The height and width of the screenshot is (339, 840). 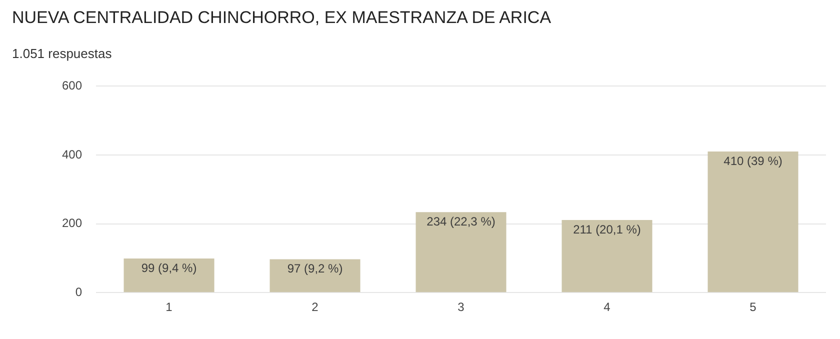 I want to click on y-tick-label: 400, so click(x=72, y=154).